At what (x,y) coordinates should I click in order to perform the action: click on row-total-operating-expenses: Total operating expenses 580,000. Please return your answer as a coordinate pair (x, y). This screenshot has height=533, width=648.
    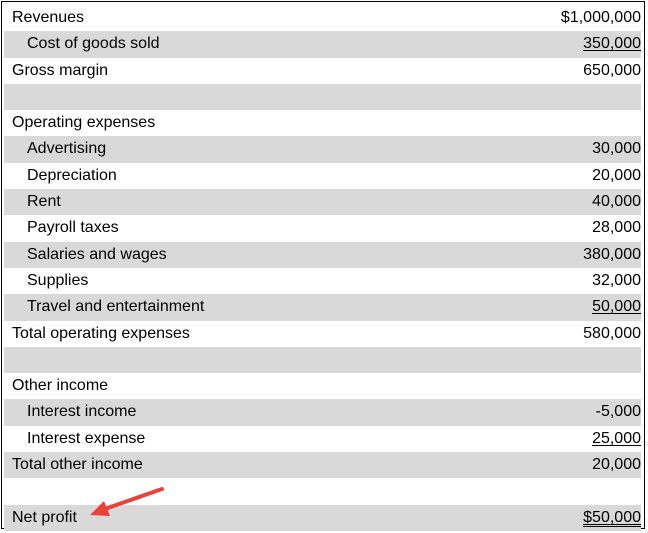
    Looking at the image, I should click on (322, 334).